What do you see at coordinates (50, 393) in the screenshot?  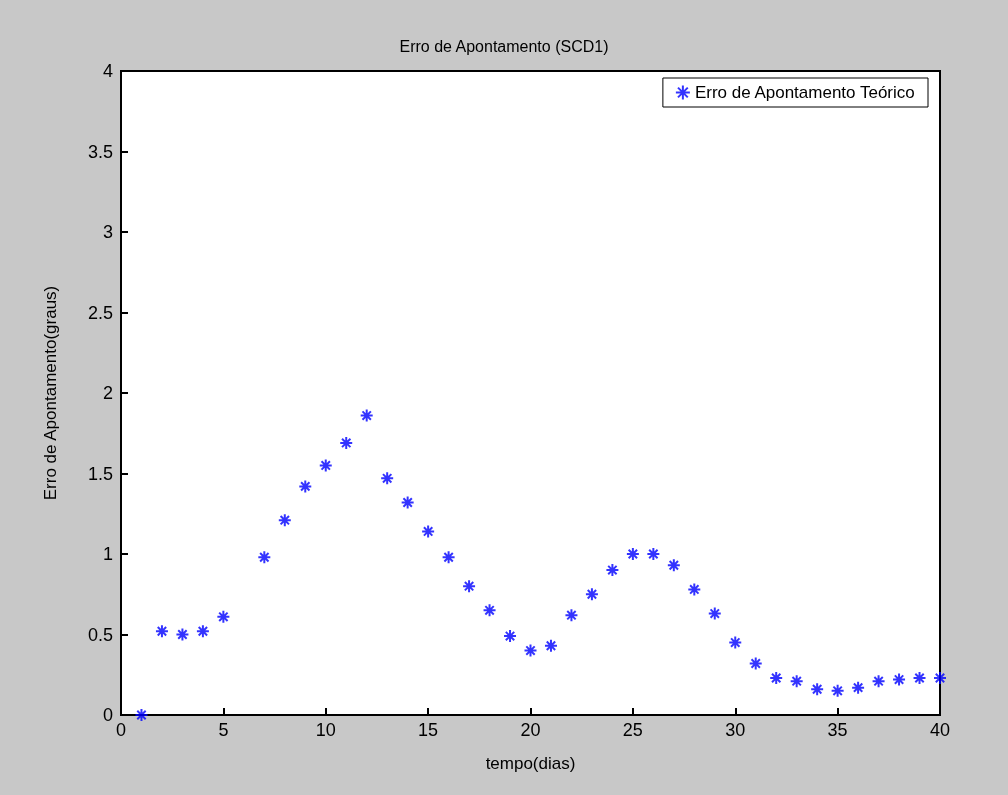 I see `y-axis-title: Erro de Apontamento(graus)` at bounding box center [50, 393].